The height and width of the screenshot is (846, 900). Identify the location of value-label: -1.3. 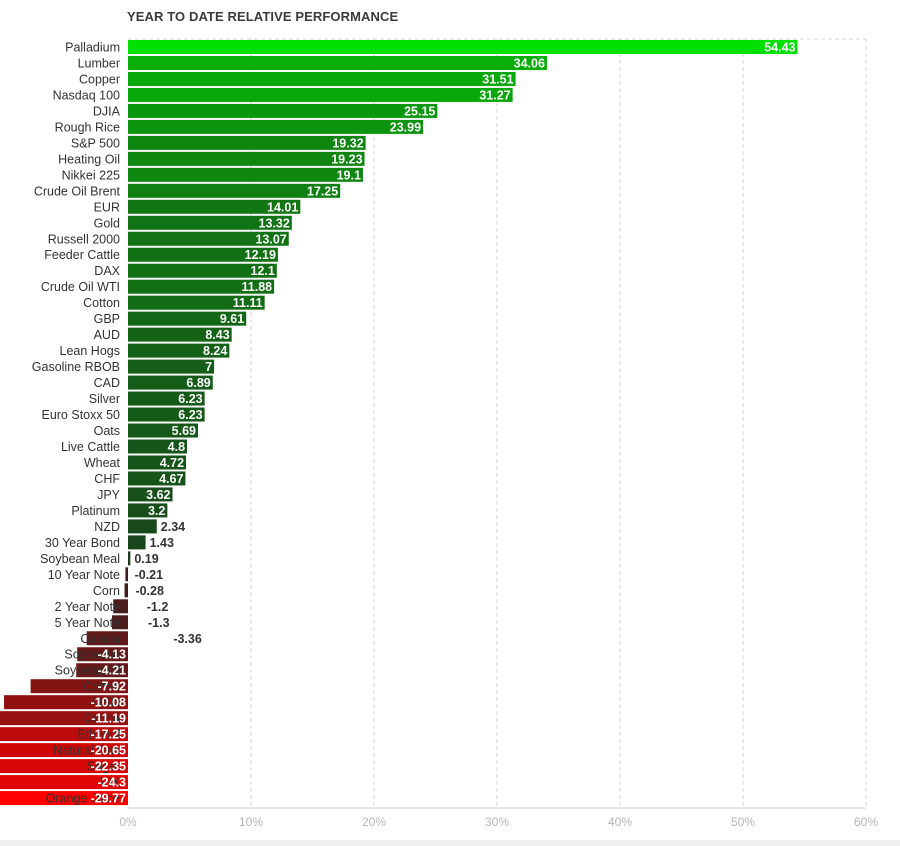
(159, 623).